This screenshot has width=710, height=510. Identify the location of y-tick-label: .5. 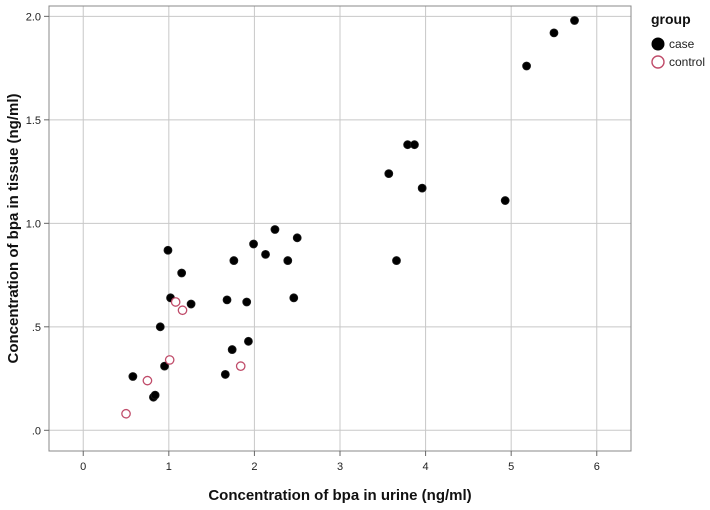
(36, 328).